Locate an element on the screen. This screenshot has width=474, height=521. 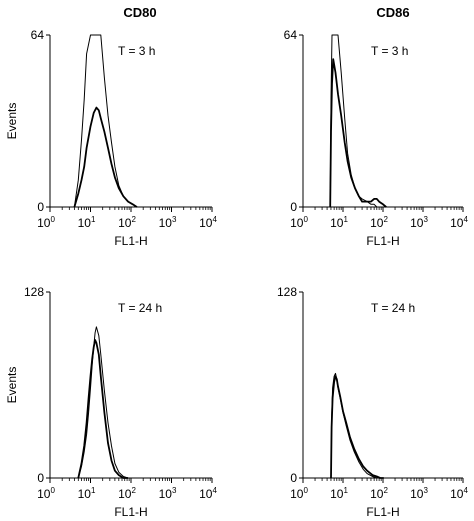
column-title-cd86: CD86 is located at coordinates (392, 12).